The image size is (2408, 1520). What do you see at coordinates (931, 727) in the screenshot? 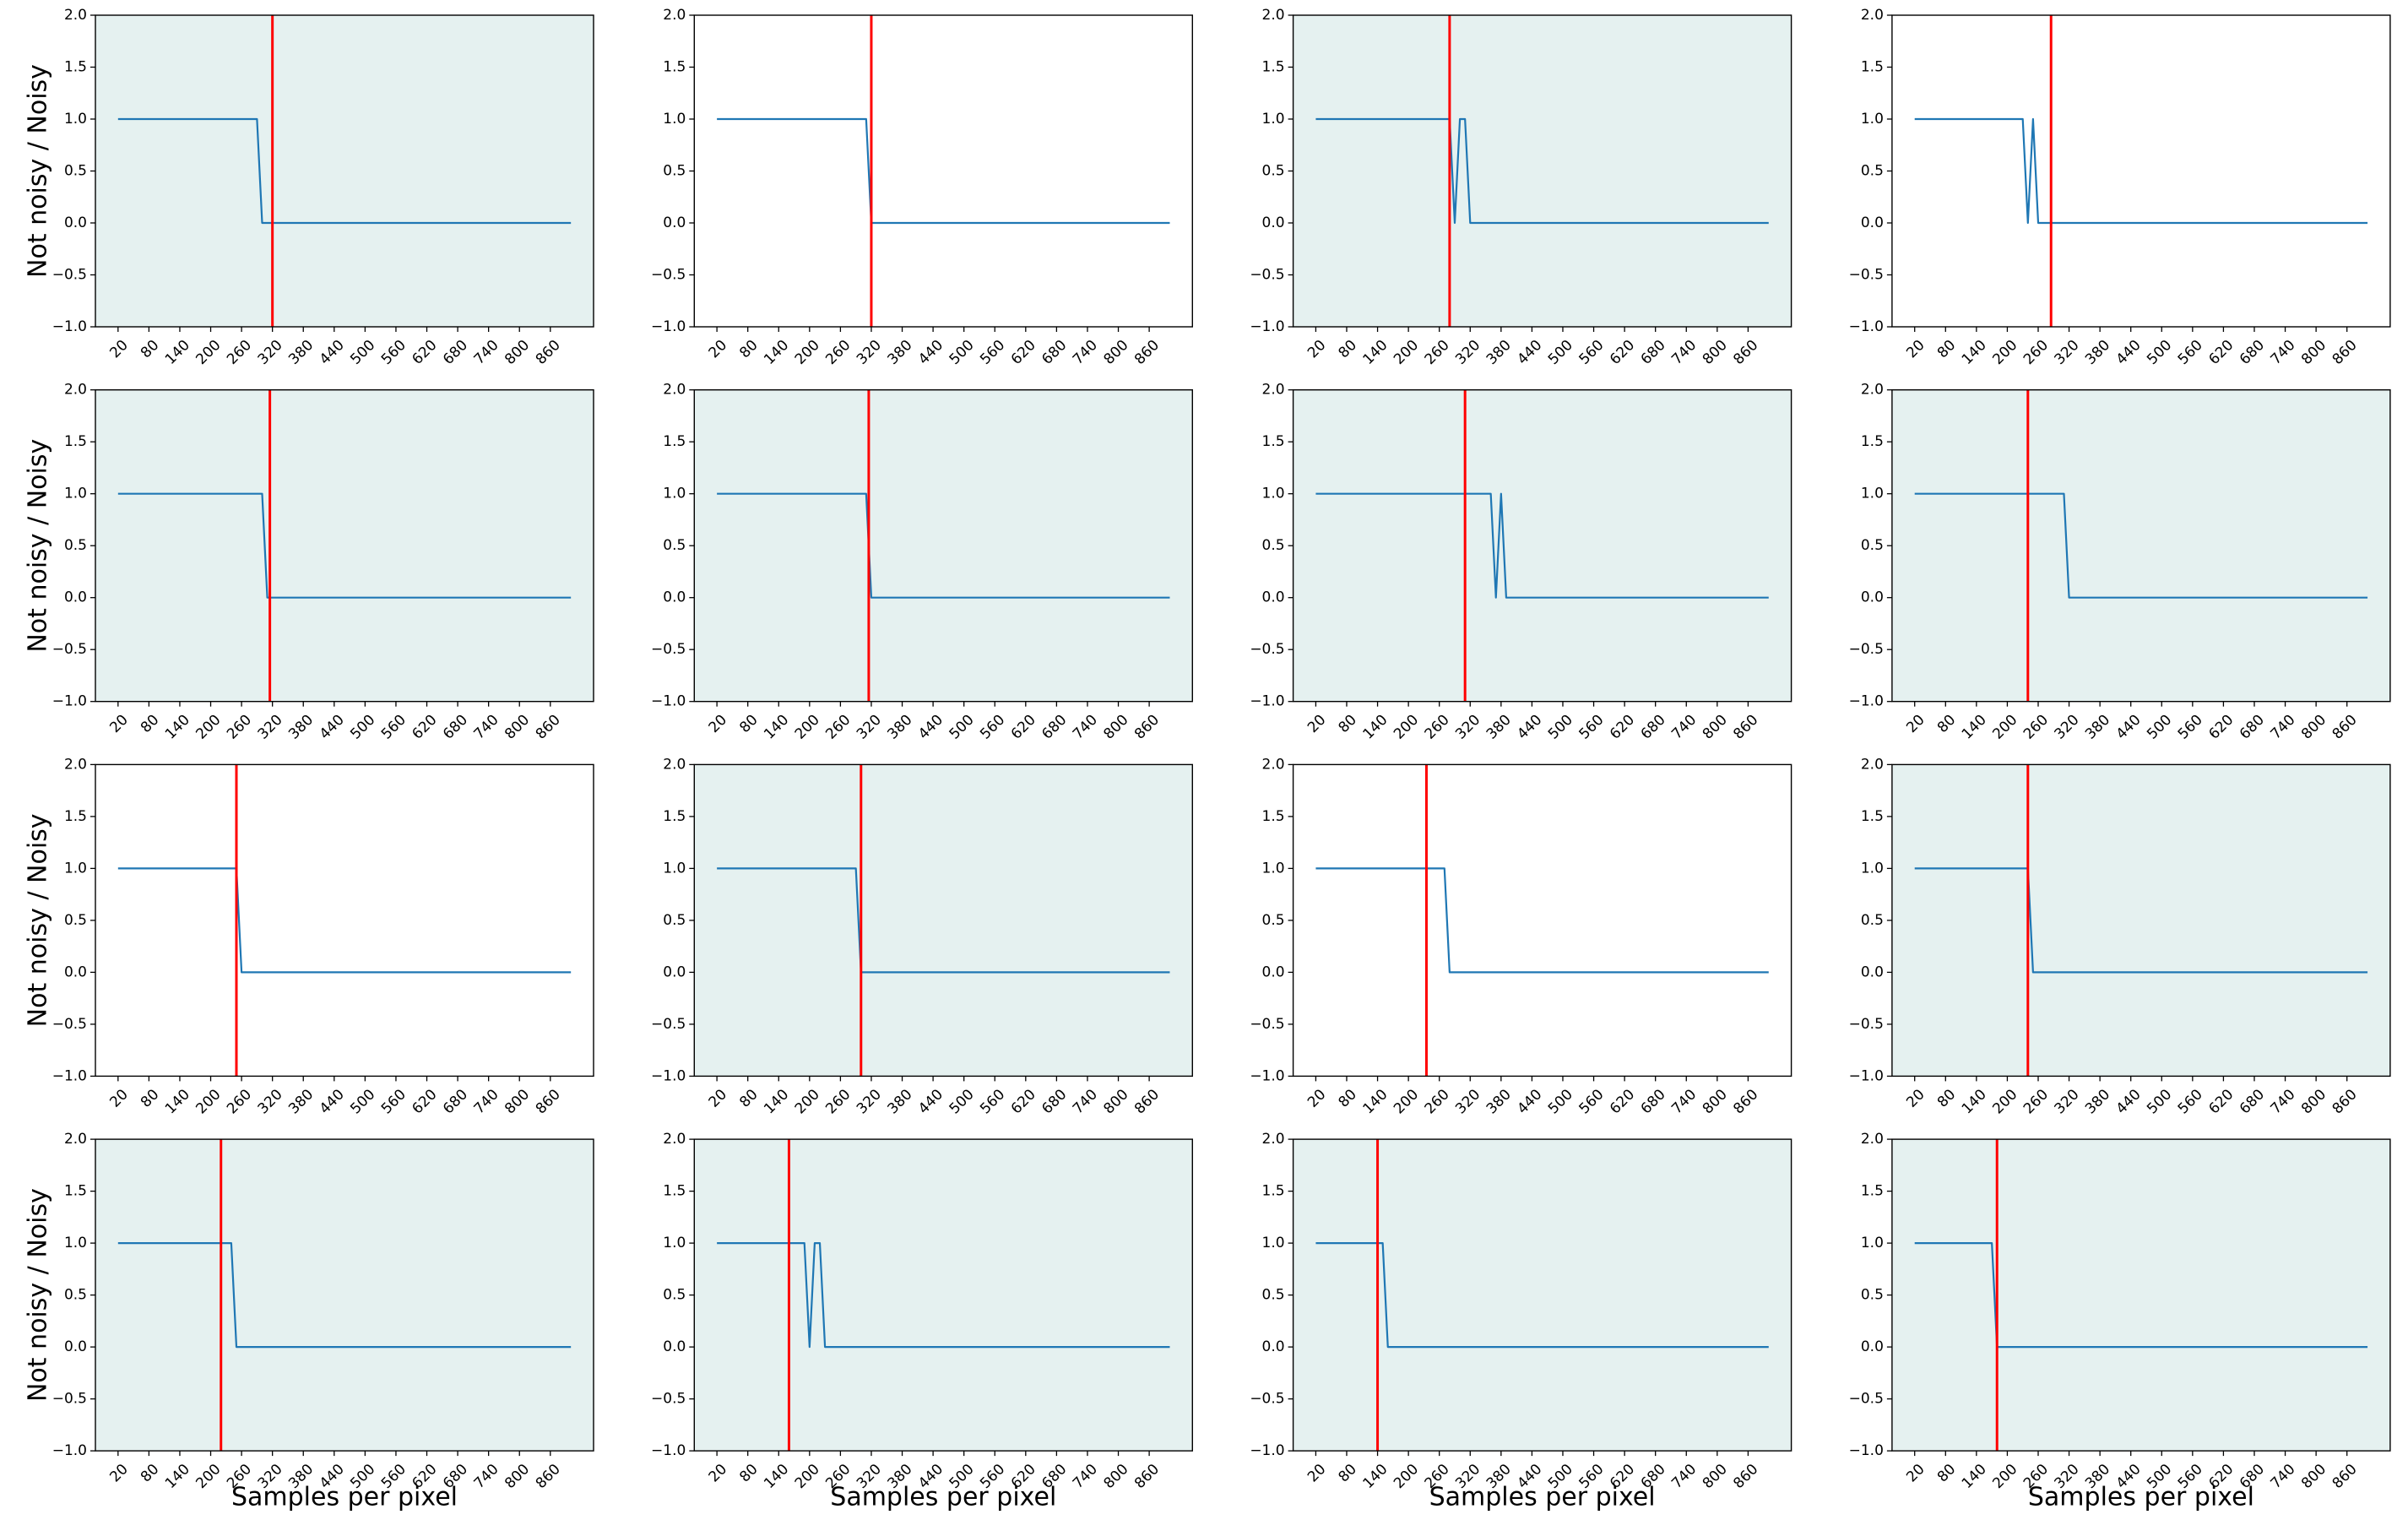
I see `x-tick-label: 440` at bounding box center [931, 727].